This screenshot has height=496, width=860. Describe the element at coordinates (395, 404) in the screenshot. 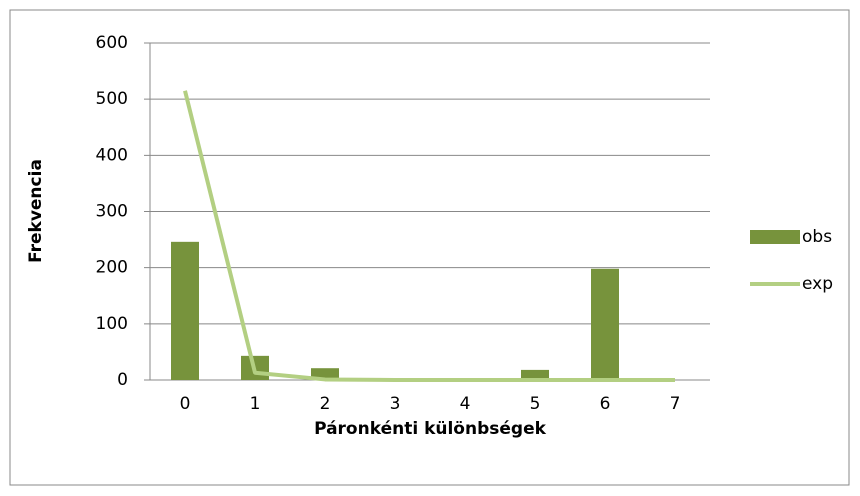

I see `x-tick-label: 3` at that location.